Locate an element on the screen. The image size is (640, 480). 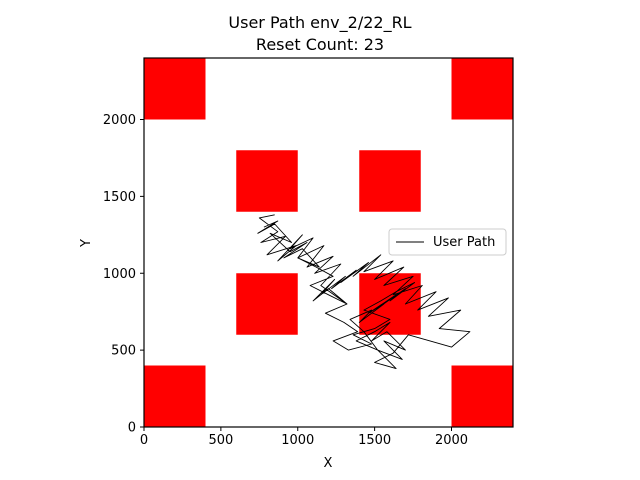
x-tick-label: 0 is located at coordinates (144, 440).